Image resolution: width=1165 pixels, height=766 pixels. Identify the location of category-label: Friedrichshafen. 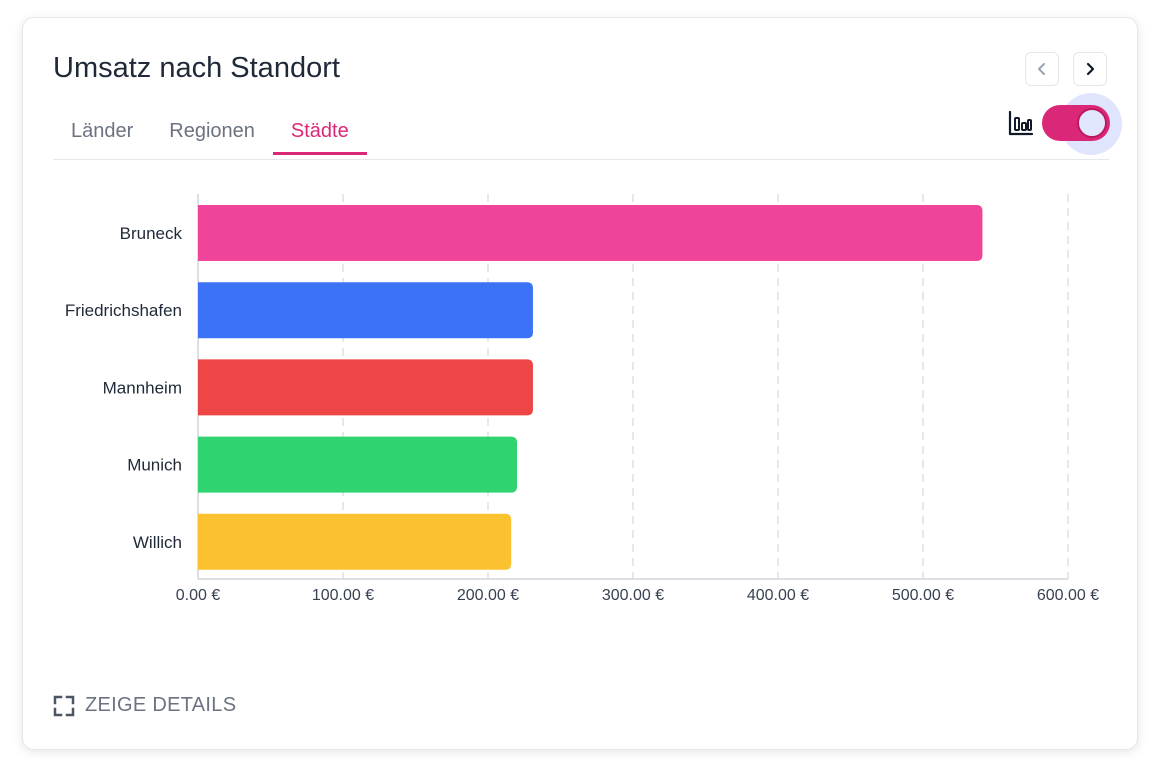
(123, 310).